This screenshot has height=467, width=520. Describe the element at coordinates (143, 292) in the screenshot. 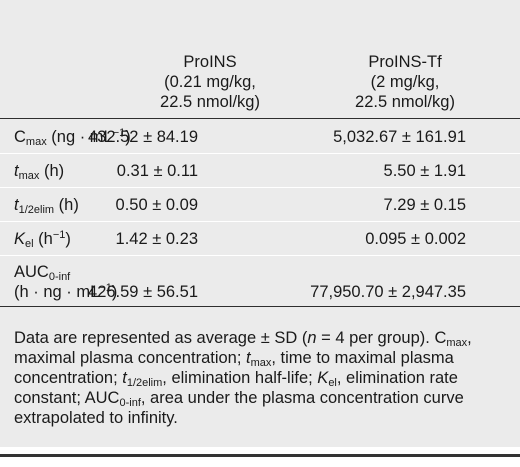

I see `cell-auc-proins: 426.59 ± 56.51` at that location.